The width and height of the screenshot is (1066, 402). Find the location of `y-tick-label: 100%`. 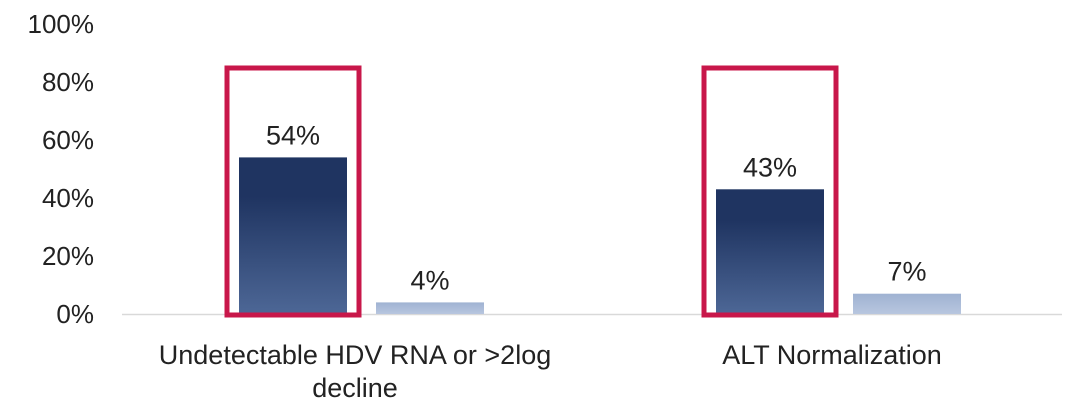

y-tick-label: 100% is located at coordinates (61, 24).